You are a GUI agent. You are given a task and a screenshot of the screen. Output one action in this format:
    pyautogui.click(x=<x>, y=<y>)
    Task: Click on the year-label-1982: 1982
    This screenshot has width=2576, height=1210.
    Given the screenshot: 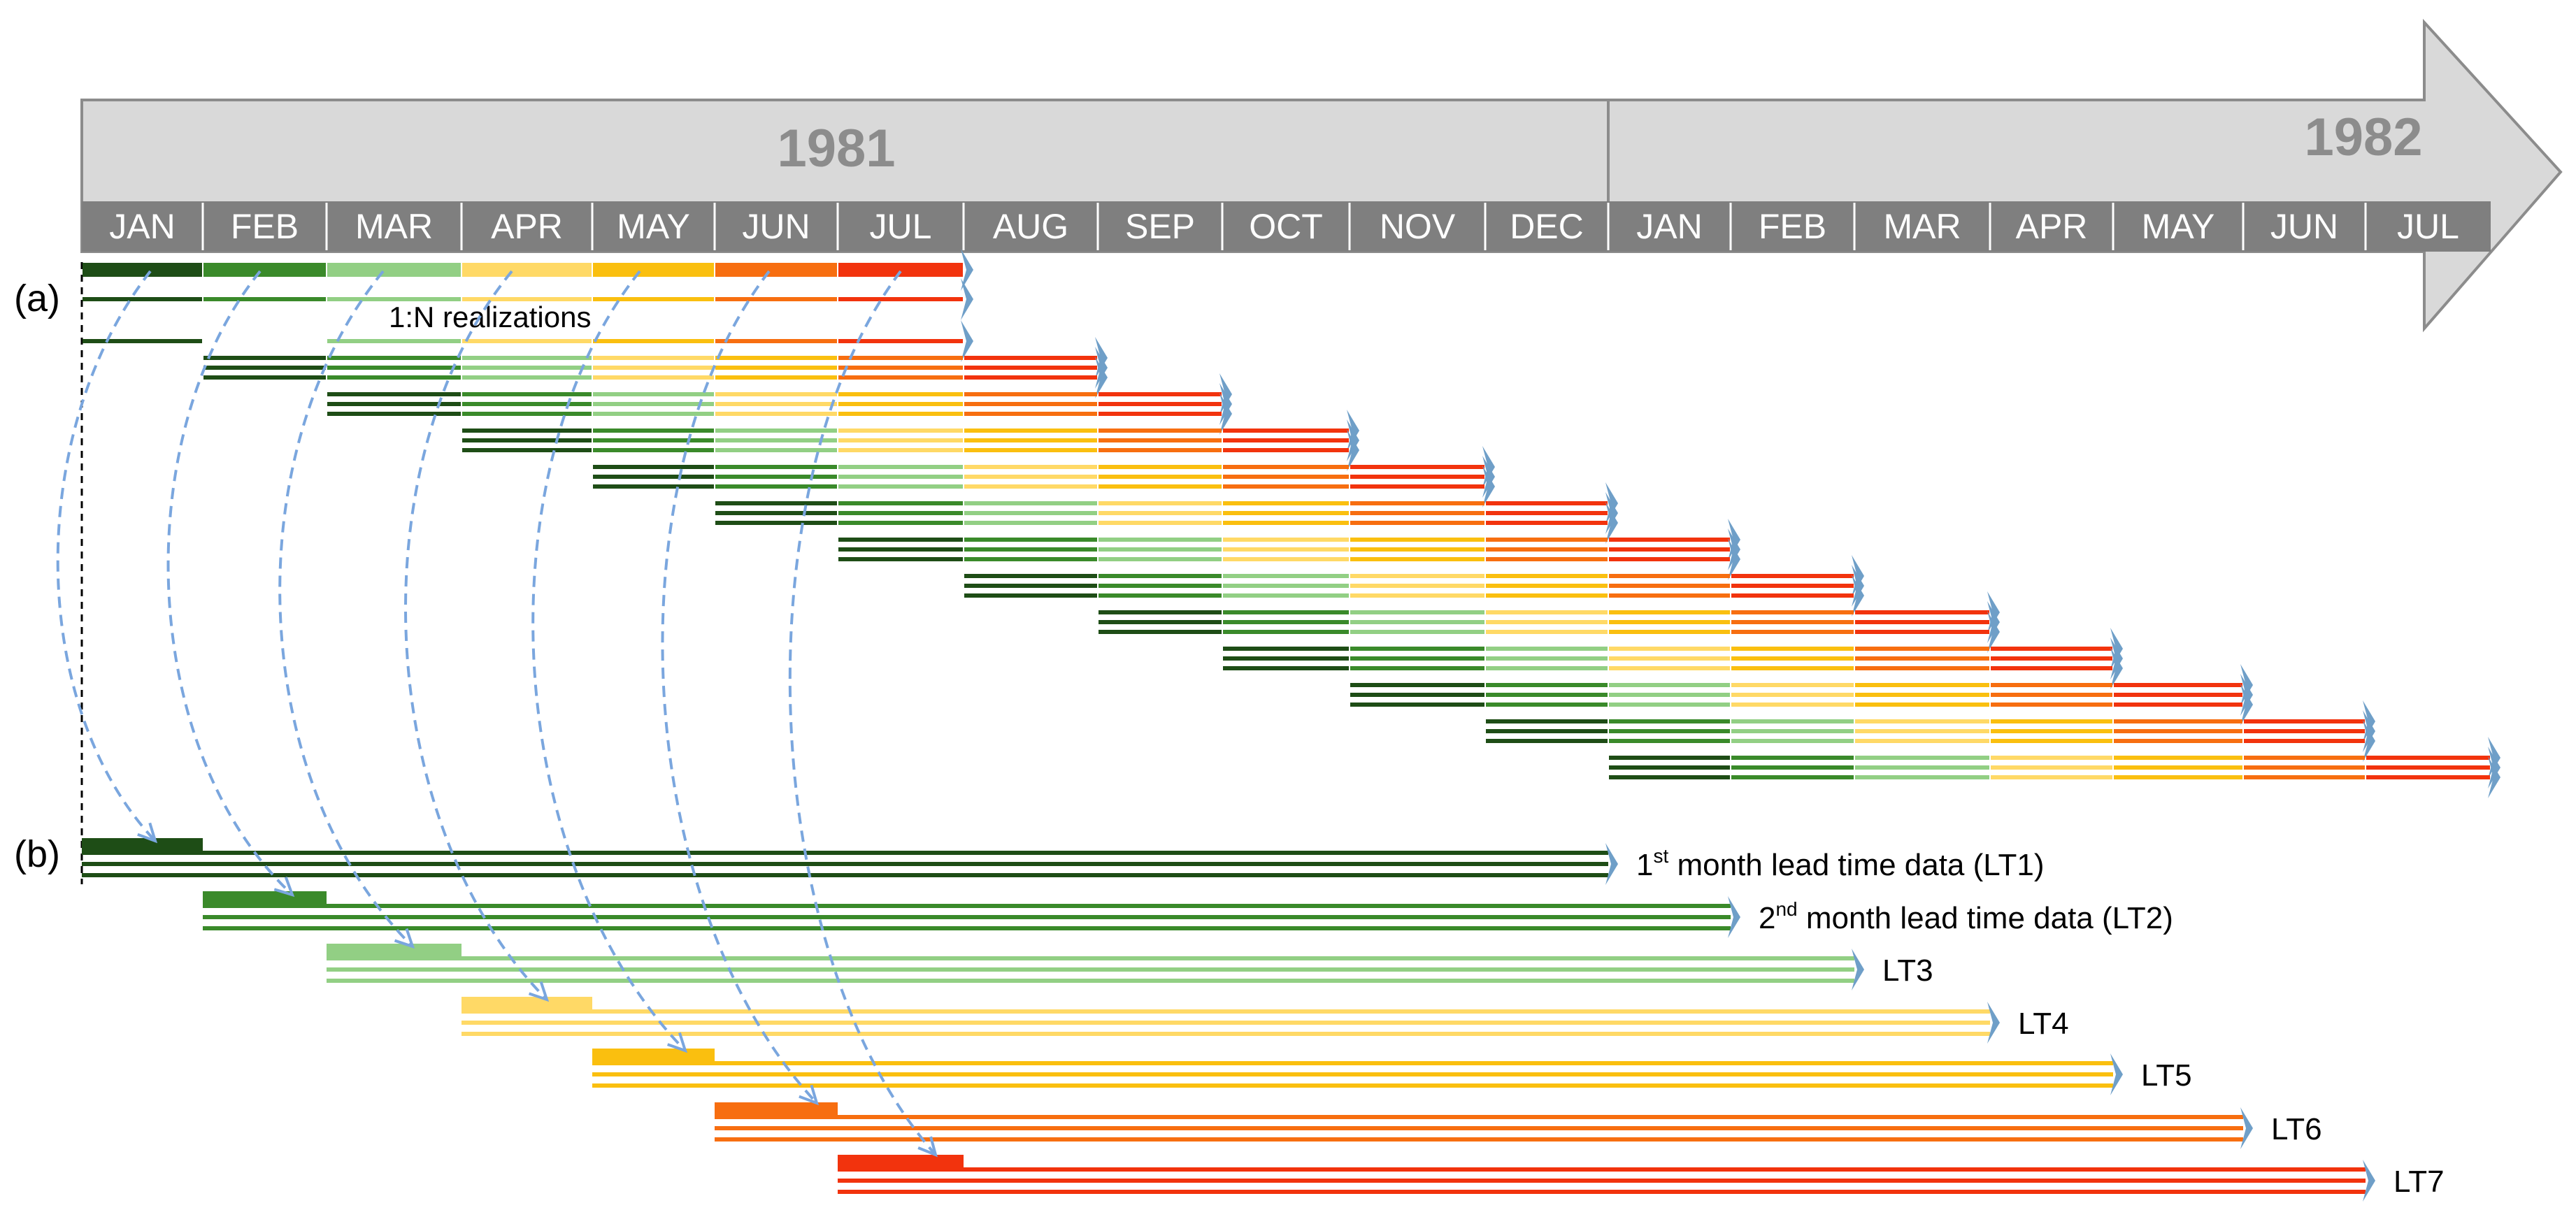 What is the action you would take?
    pyautogui.click(x=2363, y=137)
    